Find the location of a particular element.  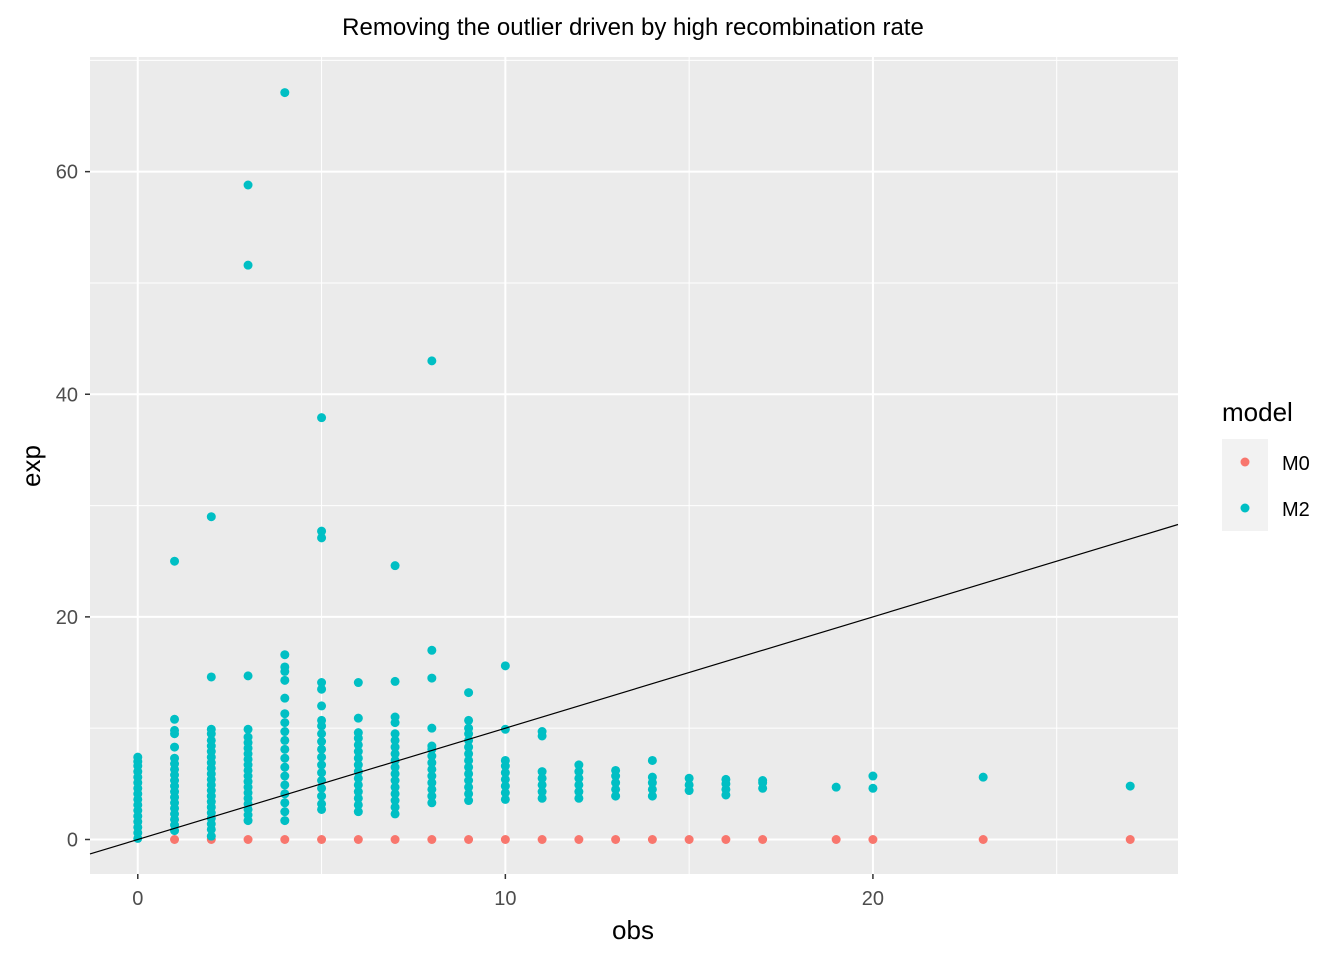

x-tick-label: 20 is located at coordinates (873, 899).